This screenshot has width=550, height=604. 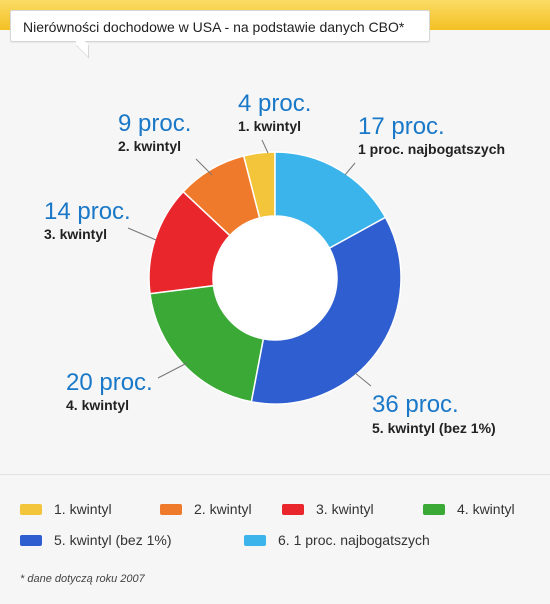 I want to click on pct-label-kwintyl-4: 20 proc., so click(x=109, y=382).